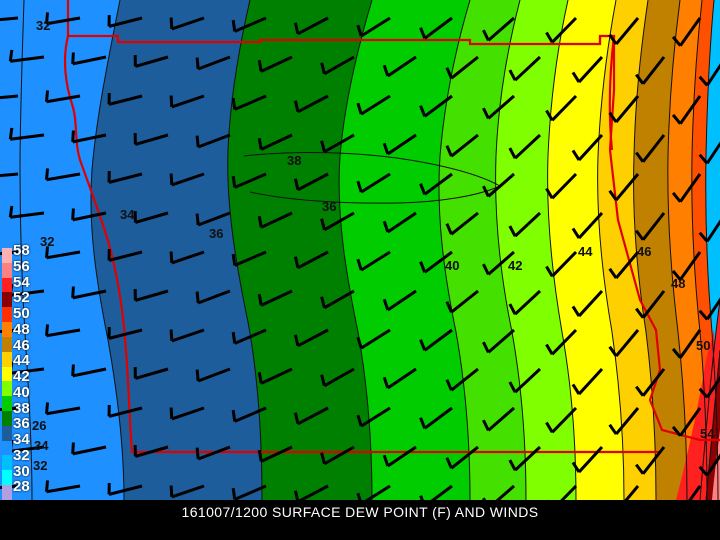  I want to click on colorbar-label: 56, so click(21, 266).